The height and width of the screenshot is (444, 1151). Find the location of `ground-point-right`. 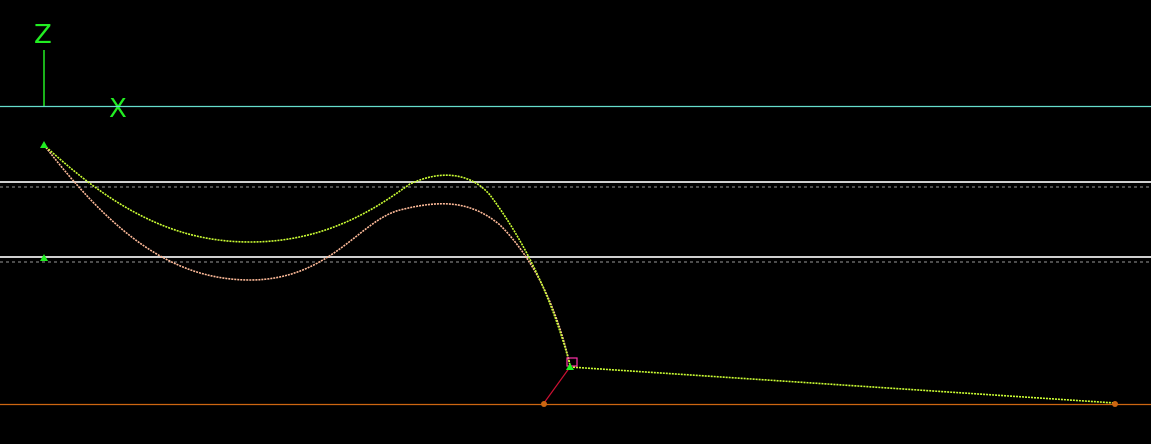

ground-point-right is located at coordinates (1115, 404).